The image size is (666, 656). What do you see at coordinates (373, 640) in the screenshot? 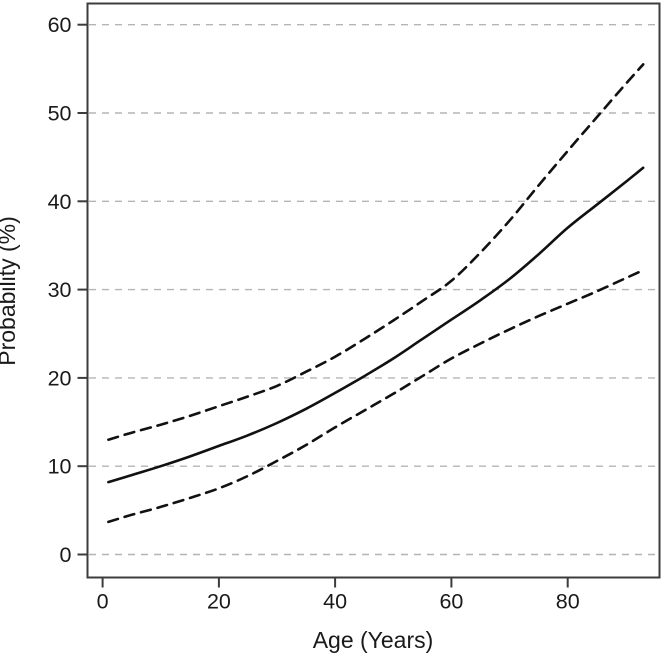
I see `x-axis-title: Age (Years)` at bounding box center [373, 640].